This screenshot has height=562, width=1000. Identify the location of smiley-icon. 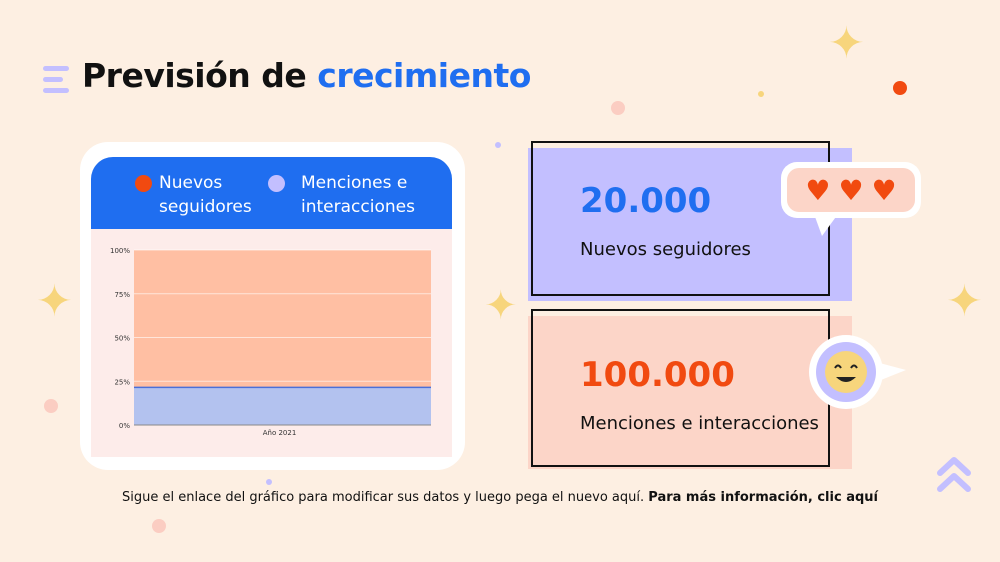
(857, 372).